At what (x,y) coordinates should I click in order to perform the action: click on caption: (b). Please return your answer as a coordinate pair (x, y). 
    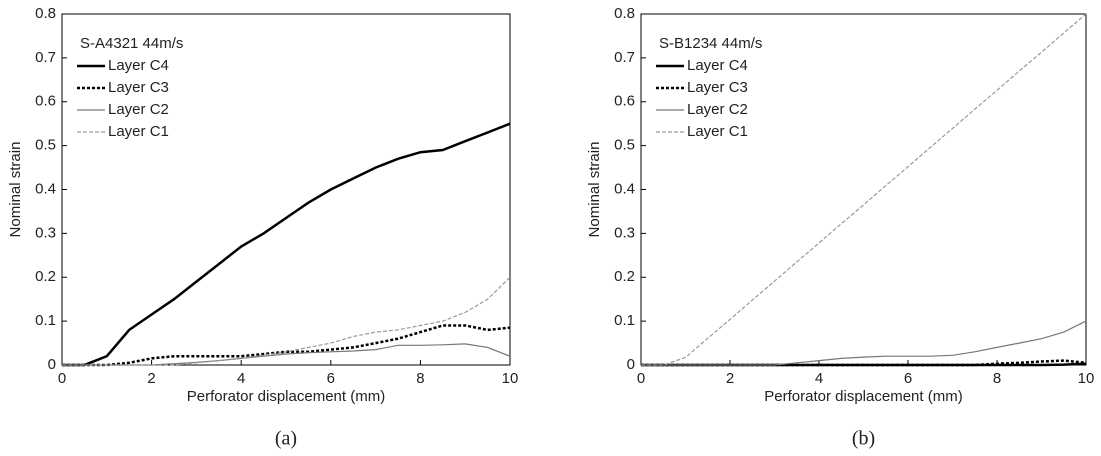
    Looking at the image, I should click on (863, 439).